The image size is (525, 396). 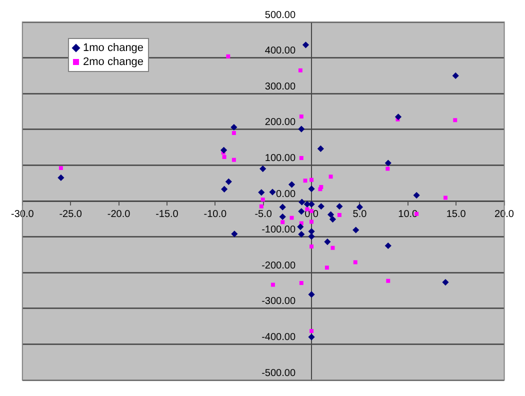 I want to click on y-tick-label: -100.00, so click(x=279, y=230).